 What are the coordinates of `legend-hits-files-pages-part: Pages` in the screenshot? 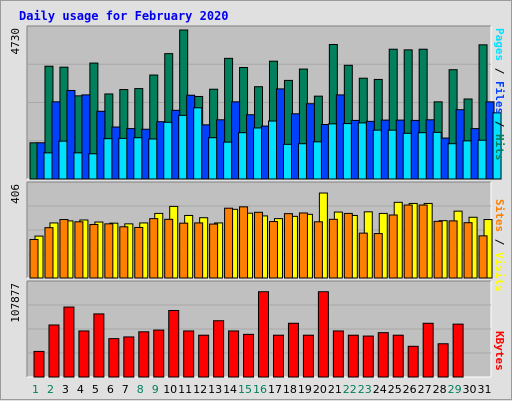 It's located at (499, 44).